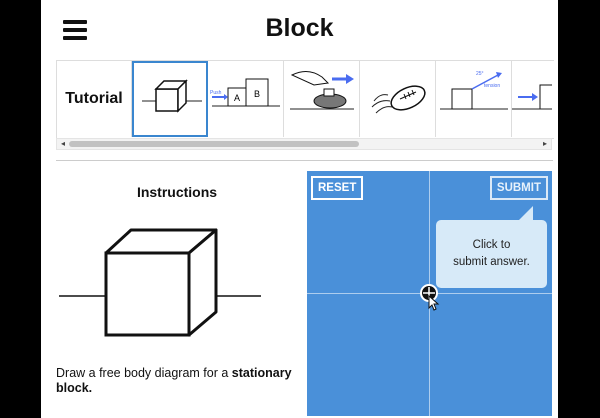 The height and width of the screenshot is (418, 600). What do you see at coordinates (172, 96) in the screenshot?
I see `block-thumb-icon` at bounding box center [172, 96].